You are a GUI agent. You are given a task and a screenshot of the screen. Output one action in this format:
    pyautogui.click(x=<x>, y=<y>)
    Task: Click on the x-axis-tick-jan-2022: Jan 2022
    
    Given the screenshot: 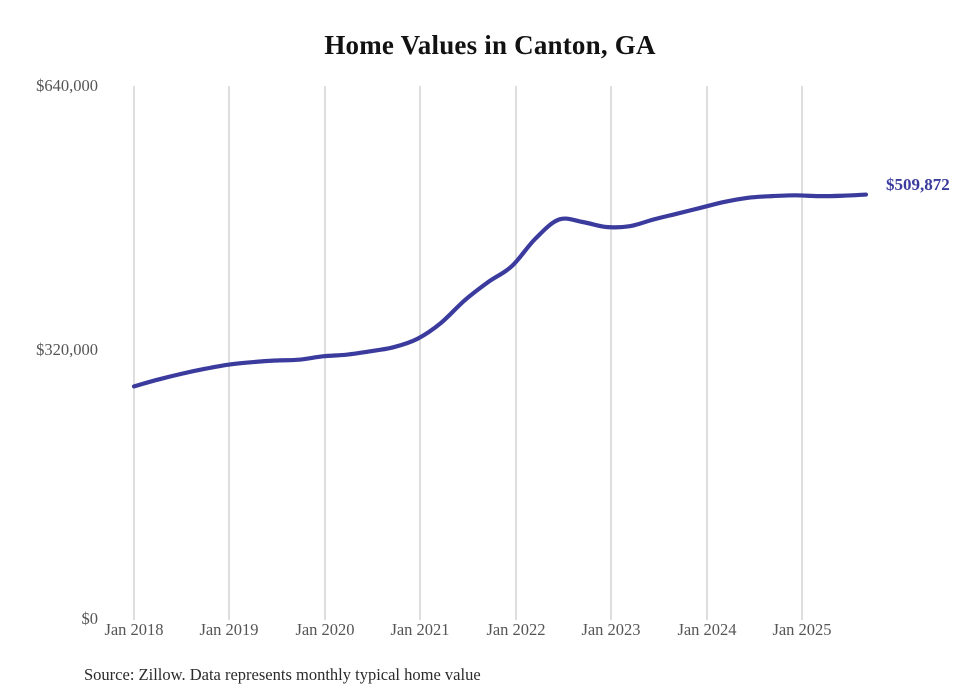 What is the action you would take?
    pyautogui.click(x=516, y=629)
    